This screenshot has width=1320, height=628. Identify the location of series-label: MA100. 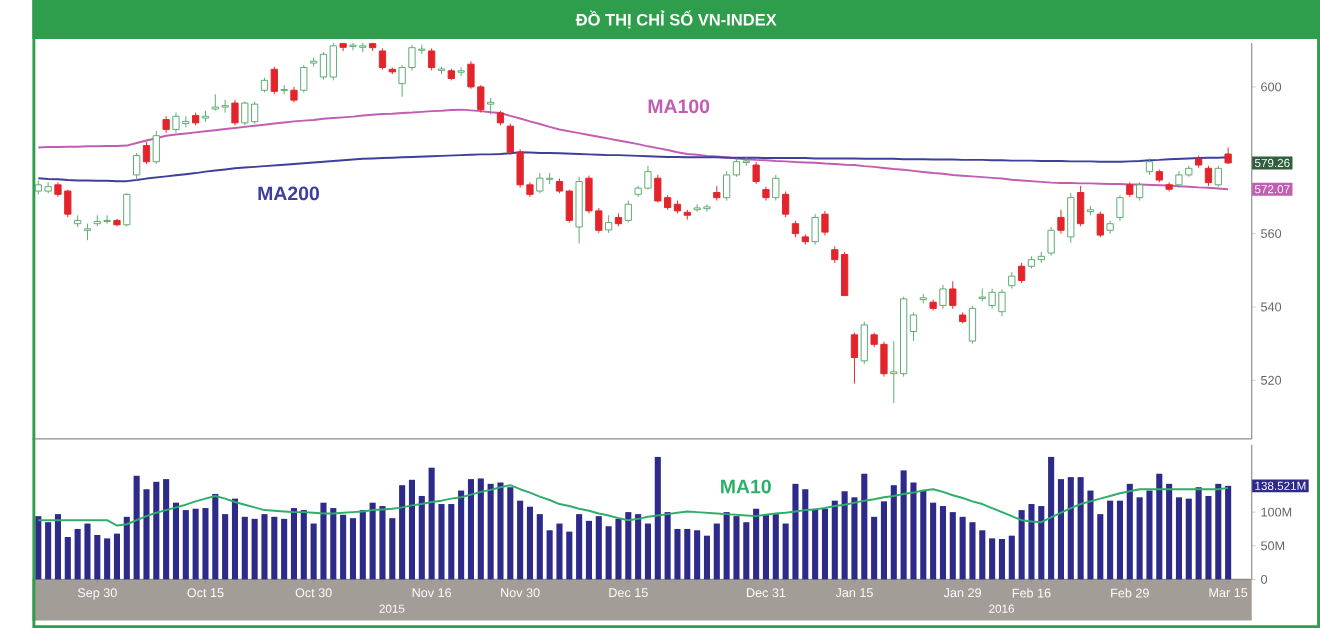
(679, 106).